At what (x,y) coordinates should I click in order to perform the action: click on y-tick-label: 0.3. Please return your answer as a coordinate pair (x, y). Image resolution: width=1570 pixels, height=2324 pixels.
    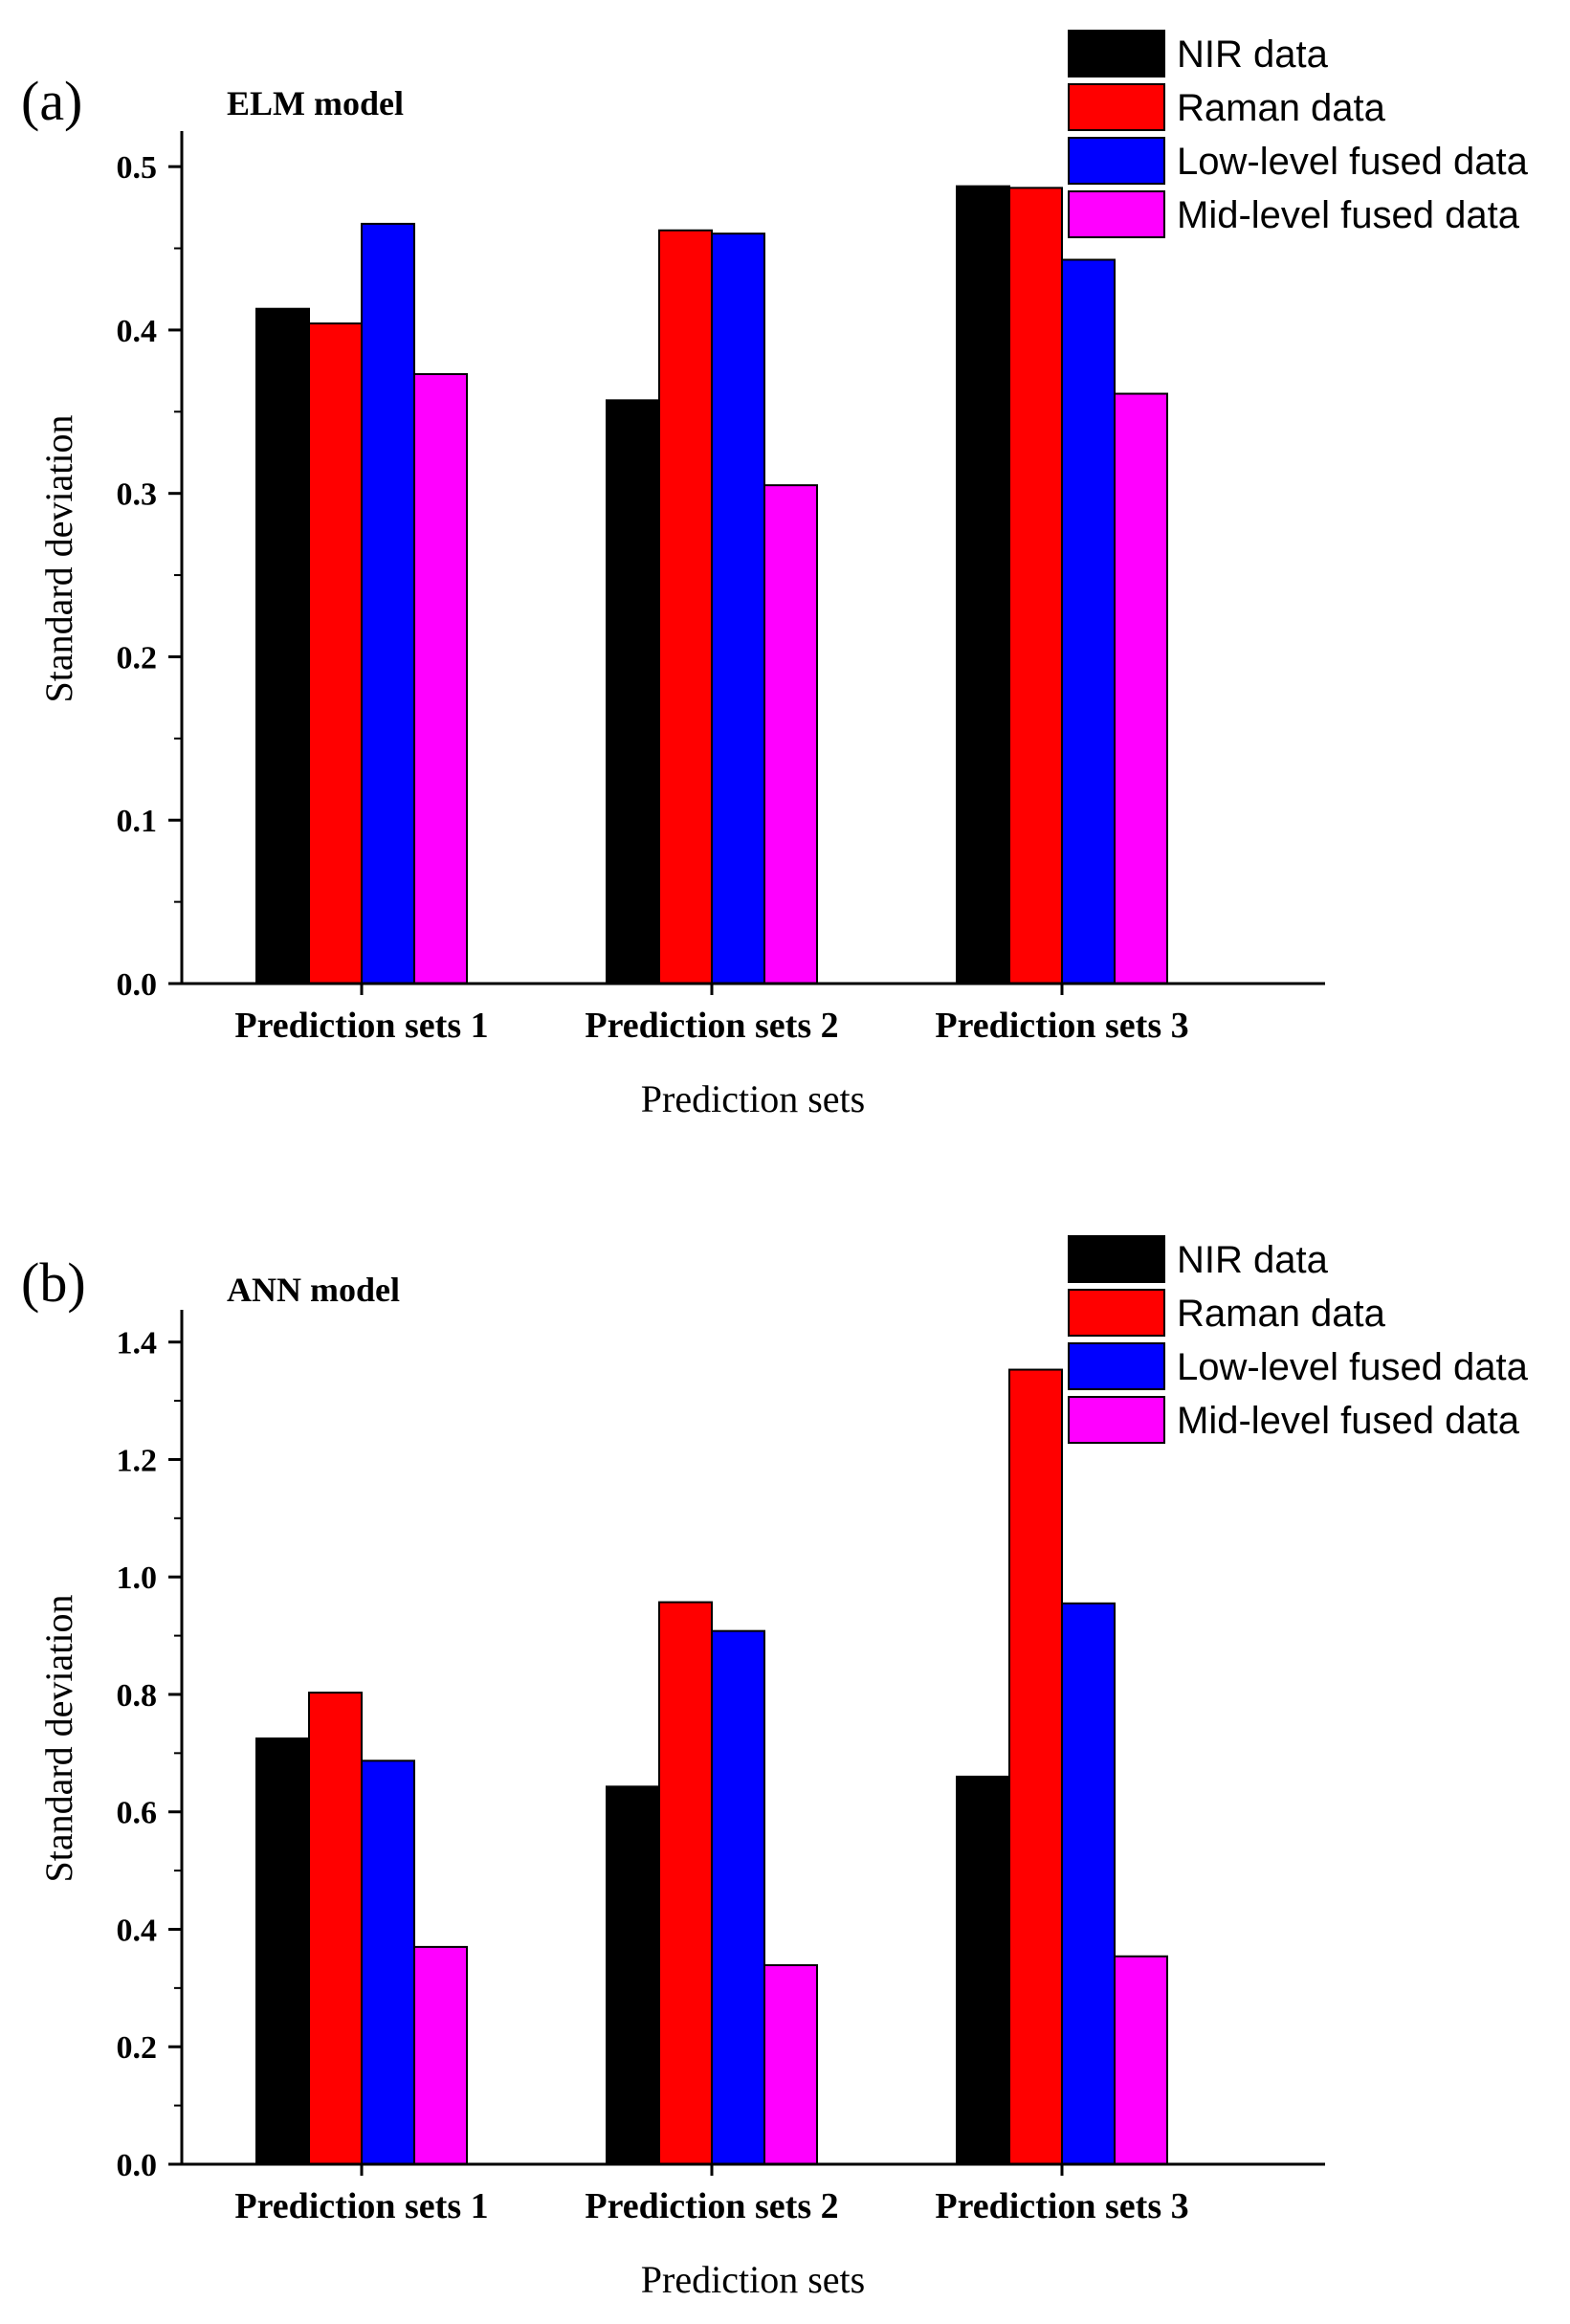
    Looking at the image, I should click on (138, 495).